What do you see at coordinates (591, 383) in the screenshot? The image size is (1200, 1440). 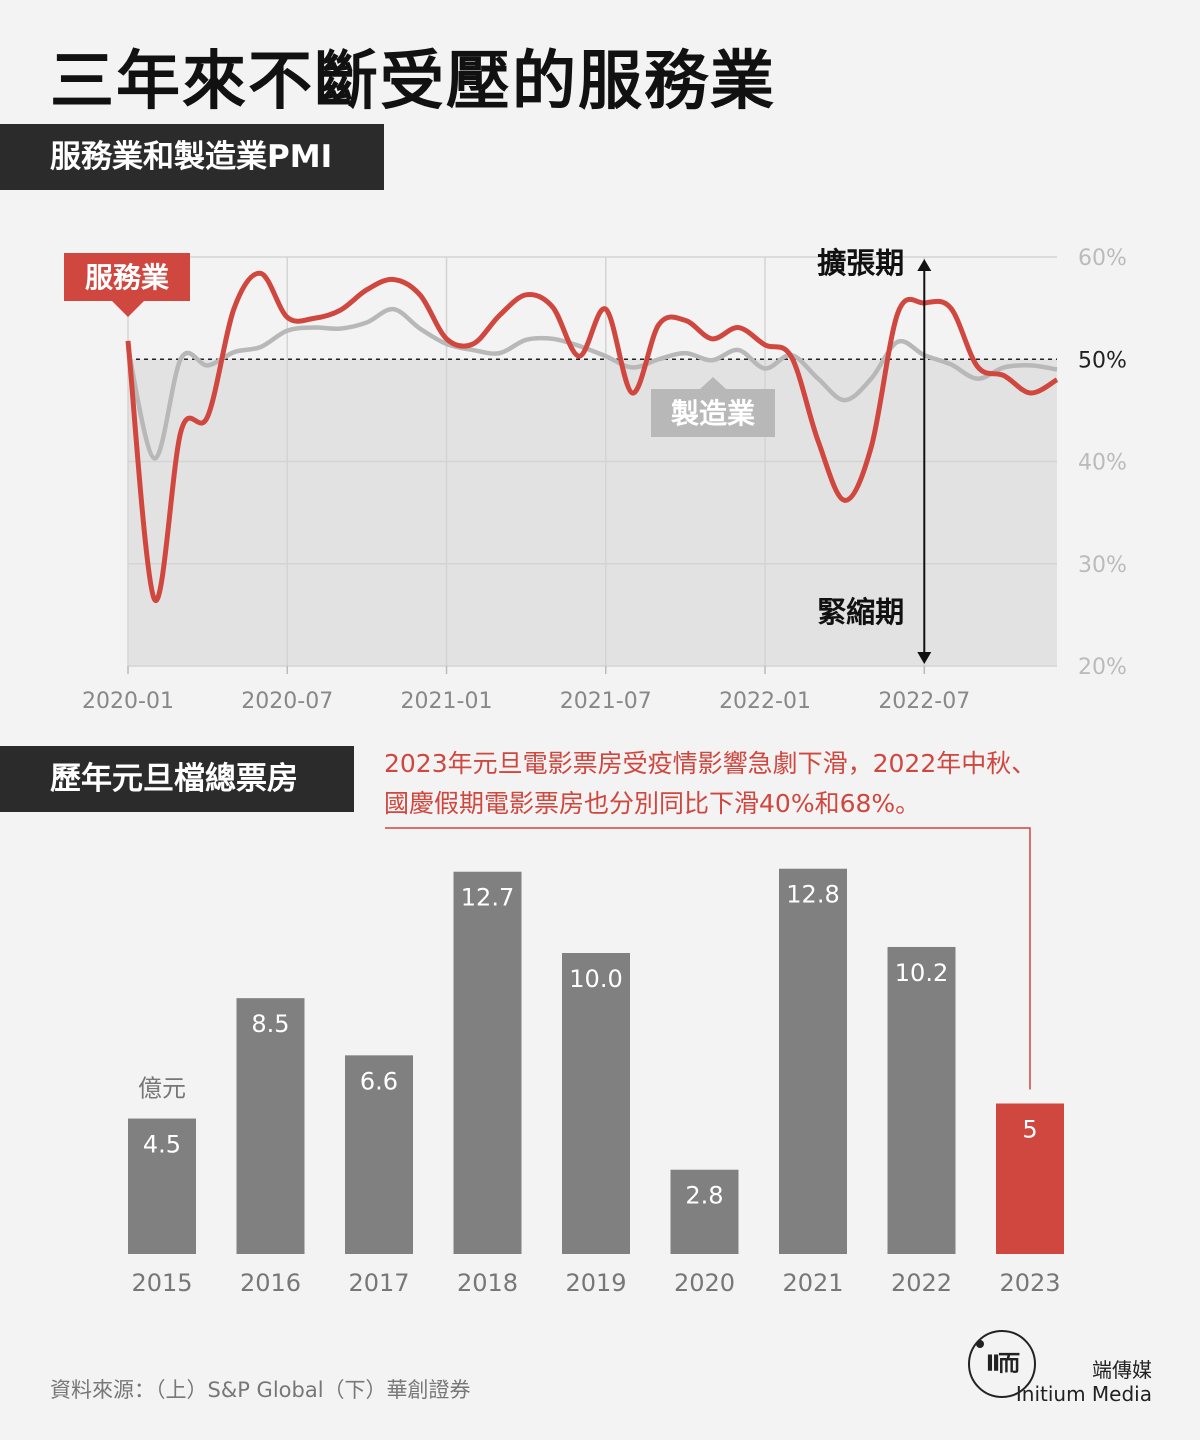 I see `manufacturing-pmi-line` at bounding box center [591, 383].